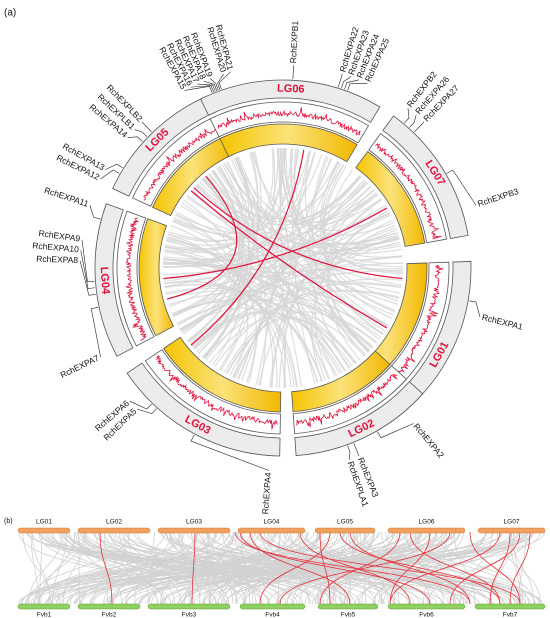  Describe the element at coordinates (8, 521) in the screenshot. I see `panel-label: (b)` at that location.